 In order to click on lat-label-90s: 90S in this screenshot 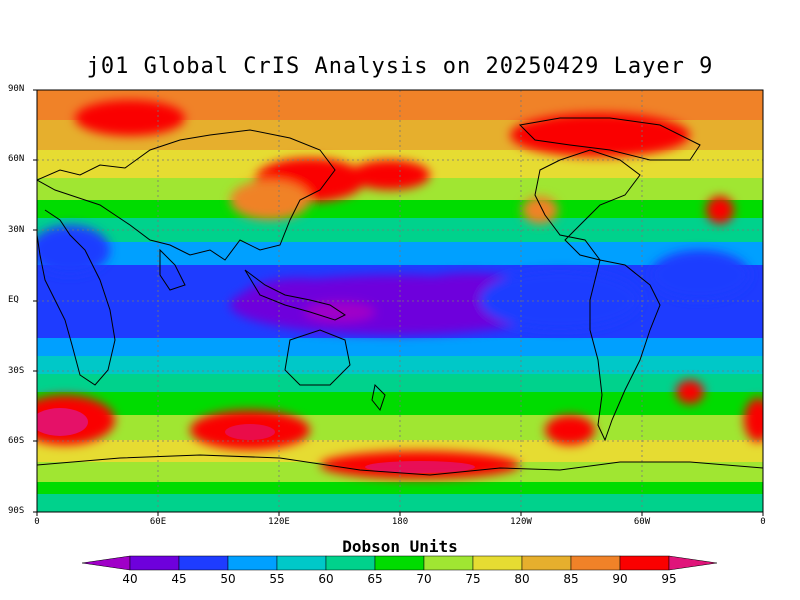, I will do `click(16, 511)`.